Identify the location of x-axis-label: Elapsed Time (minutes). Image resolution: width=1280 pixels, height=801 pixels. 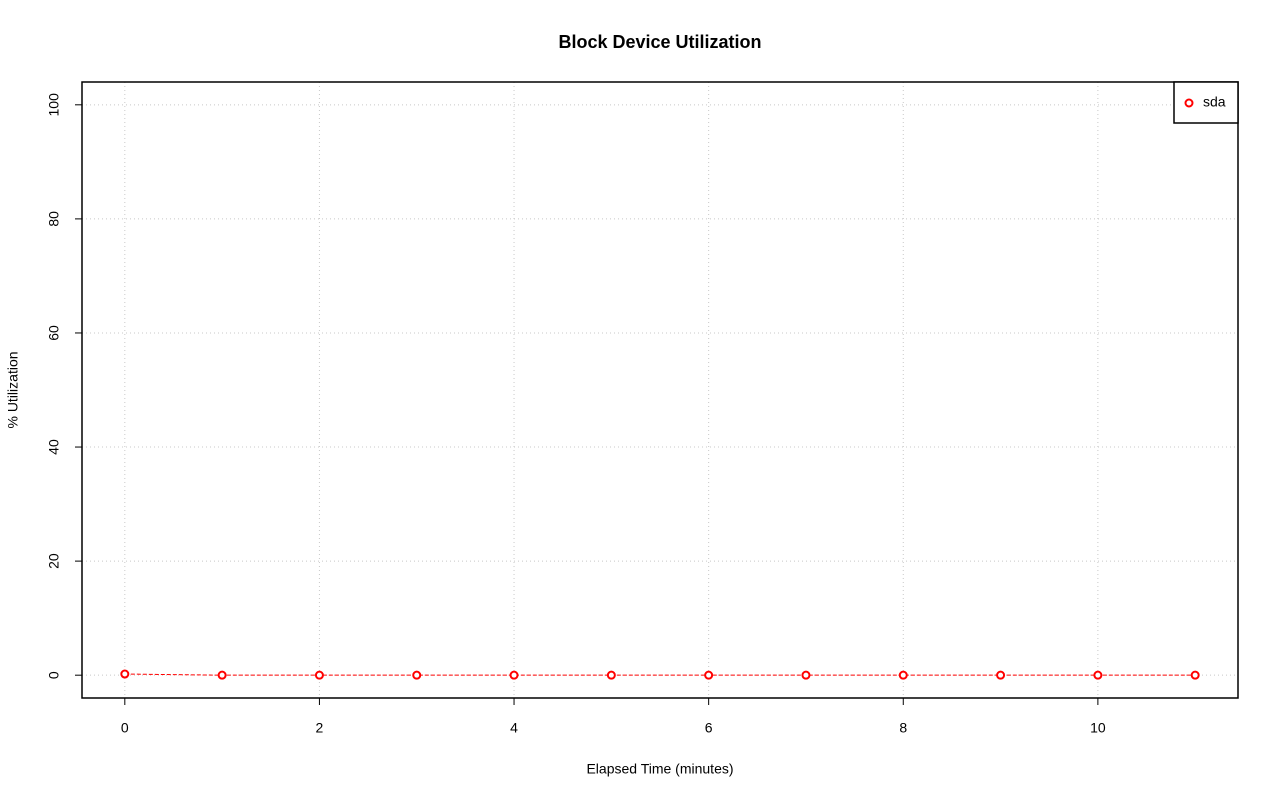
(659, 769).